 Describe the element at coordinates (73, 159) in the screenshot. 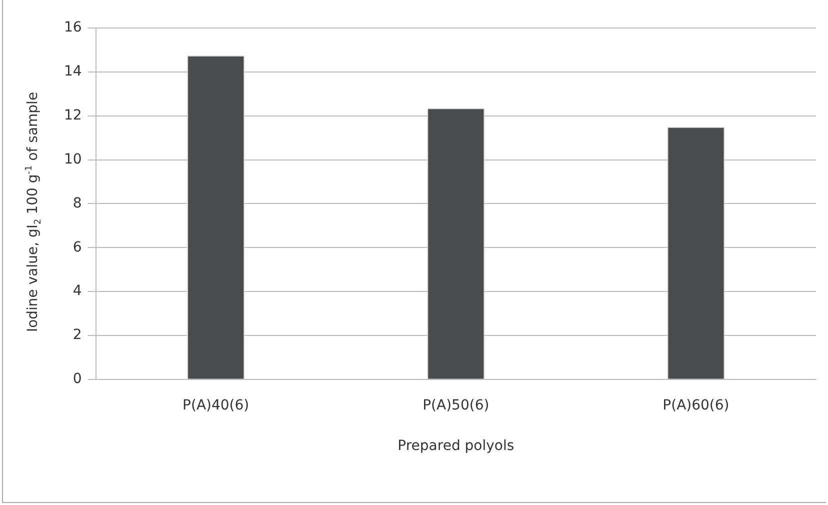

I see `y-tick-label: 10` at that location.